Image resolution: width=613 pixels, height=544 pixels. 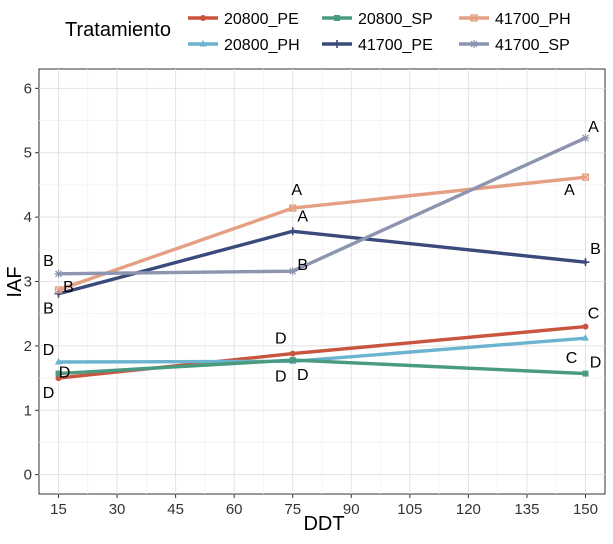 I want to click on legend-item: 20800_PE, so click(x=243, y=19).